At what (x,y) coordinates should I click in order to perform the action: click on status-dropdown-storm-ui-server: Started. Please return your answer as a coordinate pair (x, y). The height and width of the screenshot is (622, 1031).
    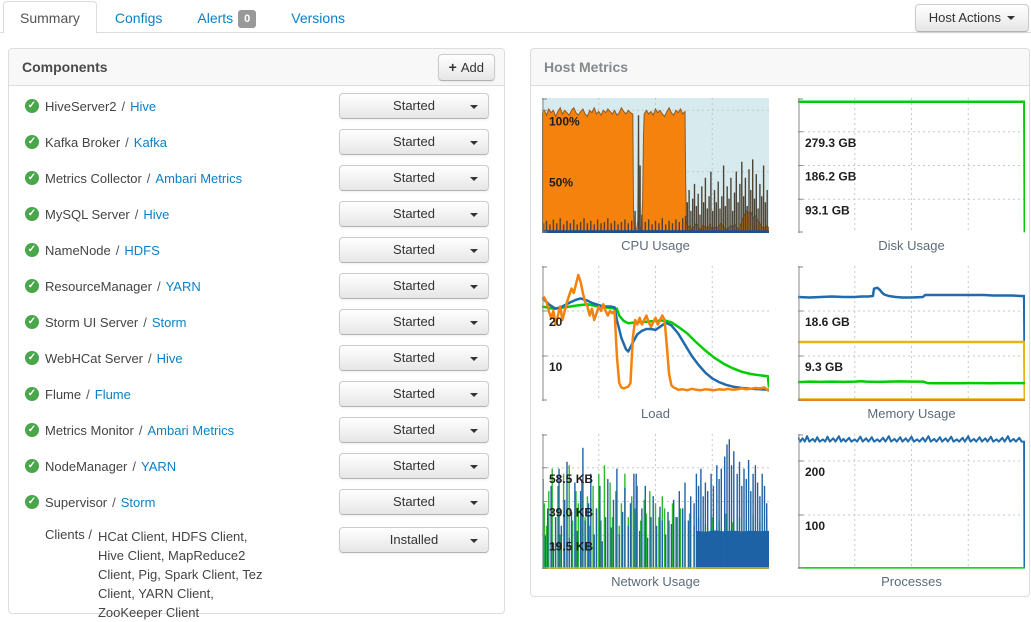
    Looking at the image, I should click on (414, 322).